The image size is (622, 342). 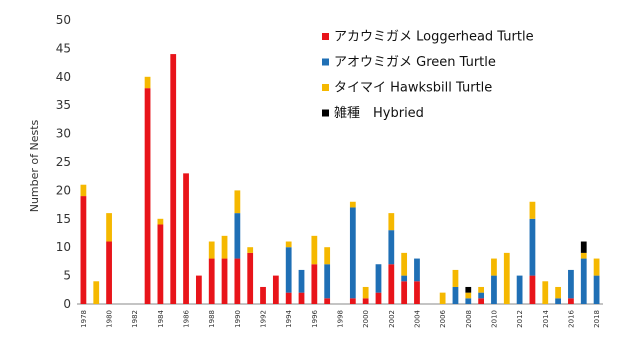 What do you see at coordinates (415, 62) in the screenshot?
I see `legend-label-1: アオウミガメ Green Turtle` at bounding box center [415, 62].